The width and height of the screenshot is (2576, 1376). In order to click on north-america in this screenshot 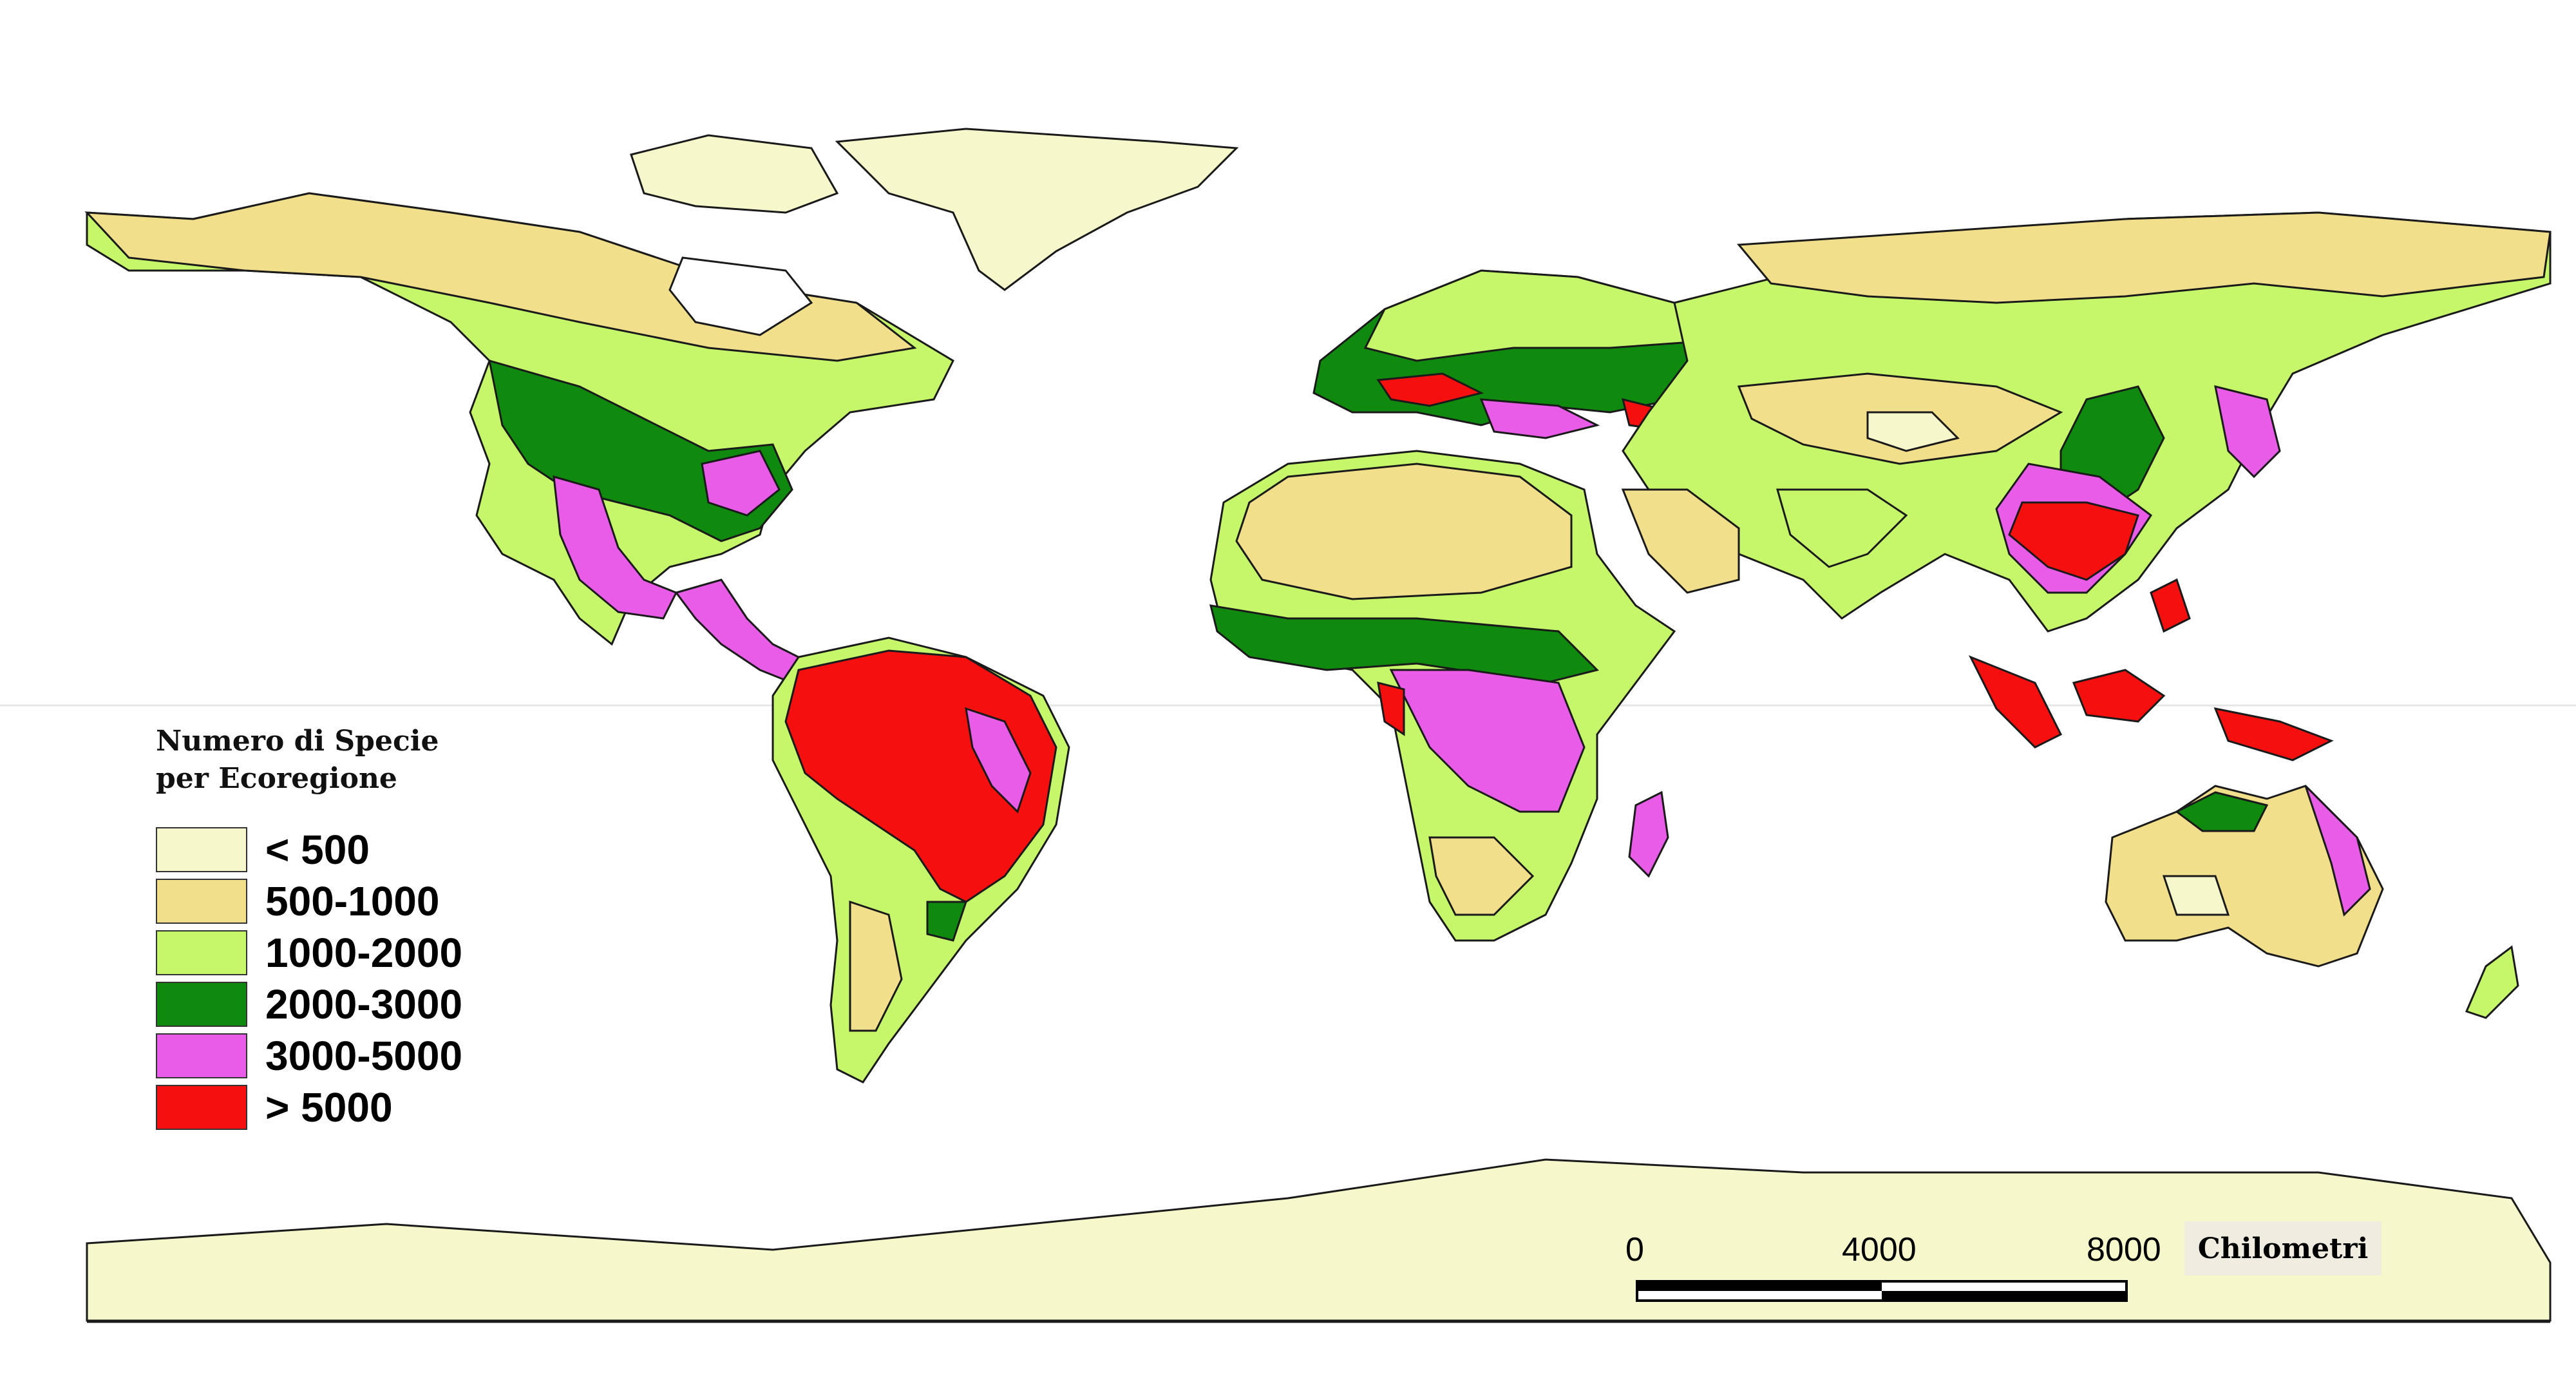, I will do `click(519, 390)`.